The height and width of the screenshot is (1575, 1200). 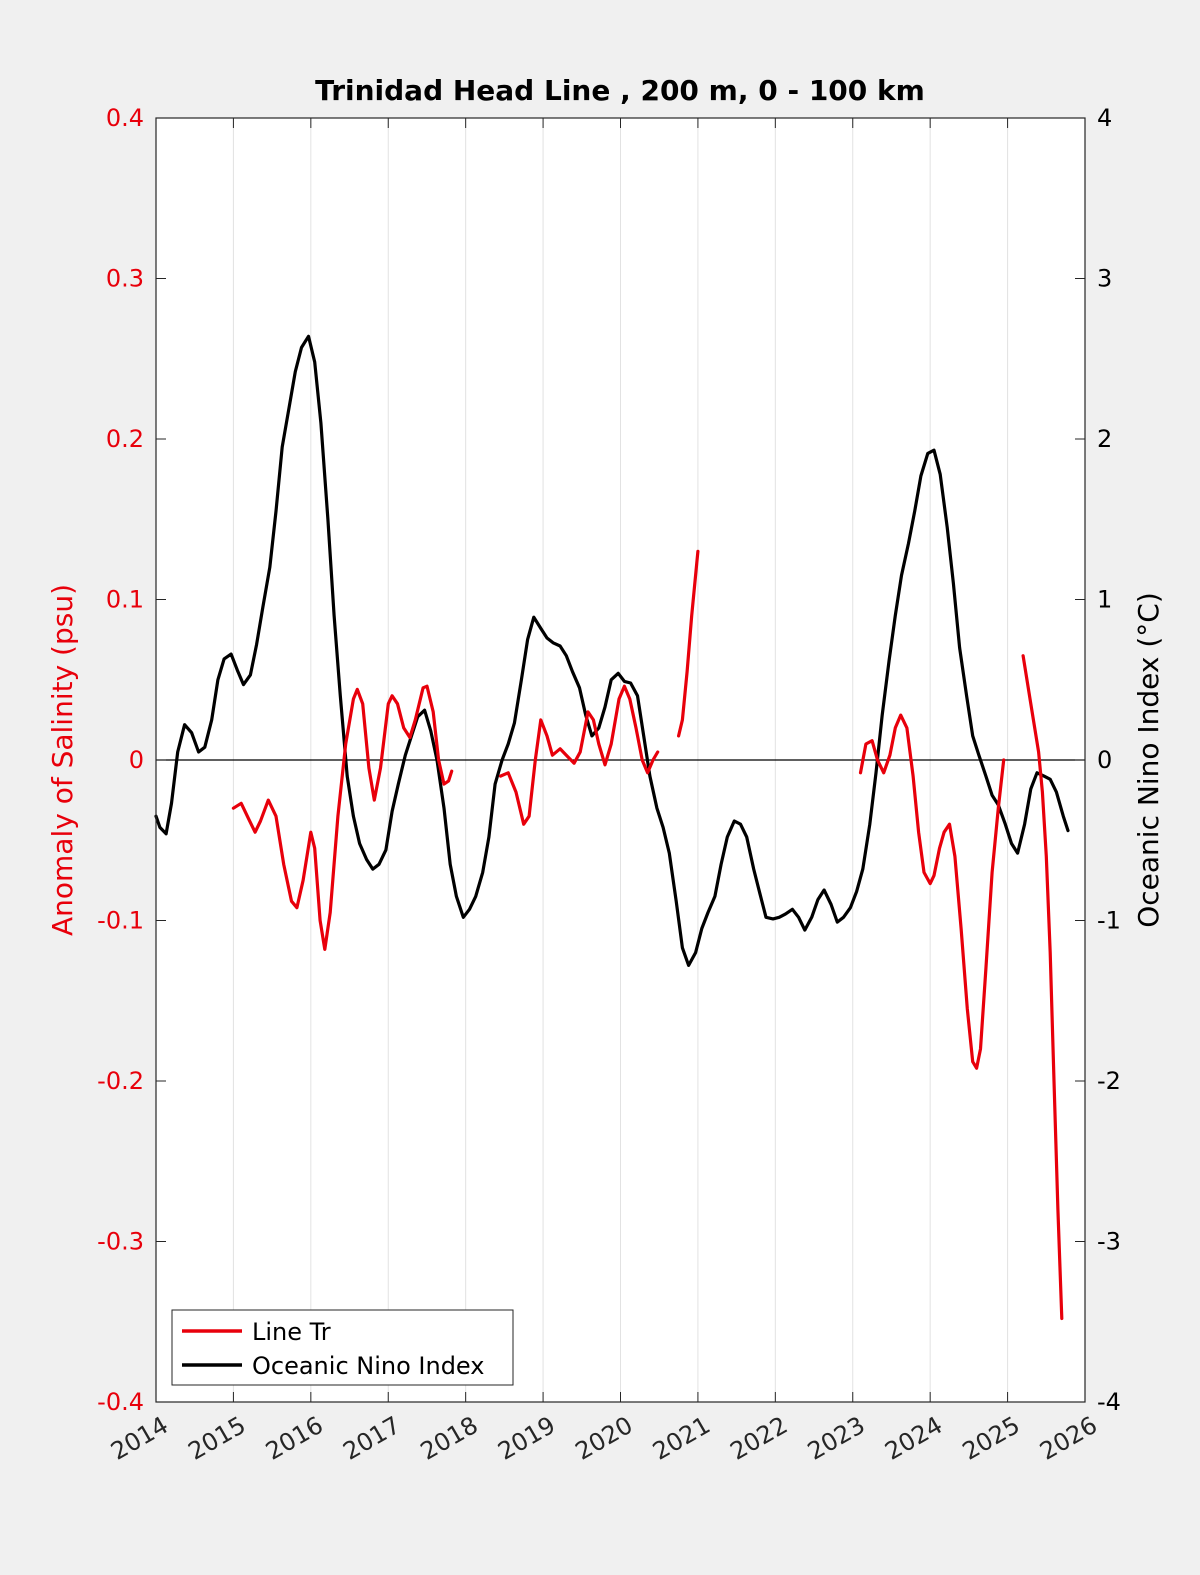 What do you see at coordinates (1109, 1081) in the screenshot?
I see `y-right-tick-label: -2` at bounding box center [1109, 1081].